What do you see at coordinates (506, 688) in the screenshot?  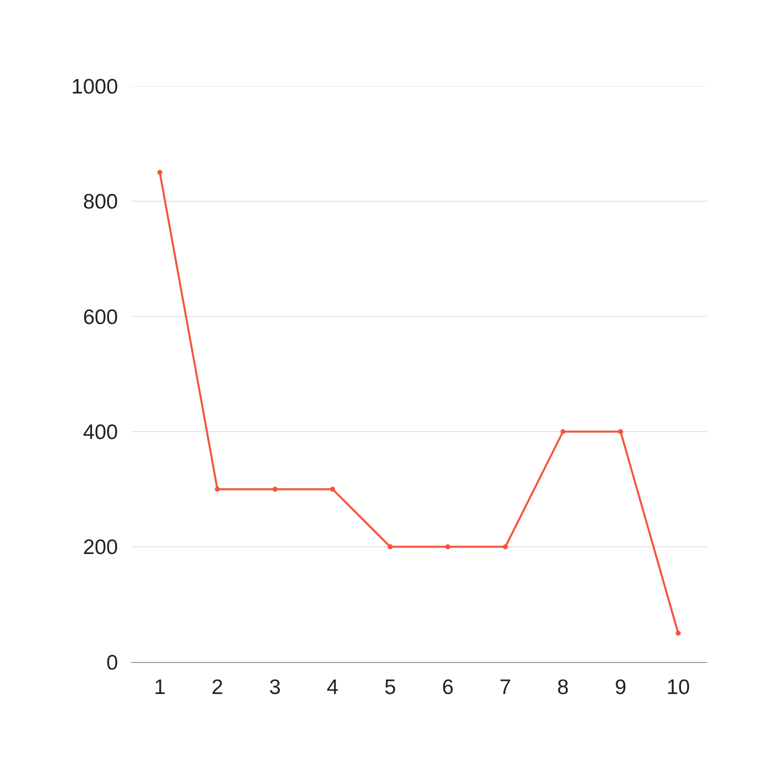 I see `x-tick-label: 7` at bounding box center [506, 688].